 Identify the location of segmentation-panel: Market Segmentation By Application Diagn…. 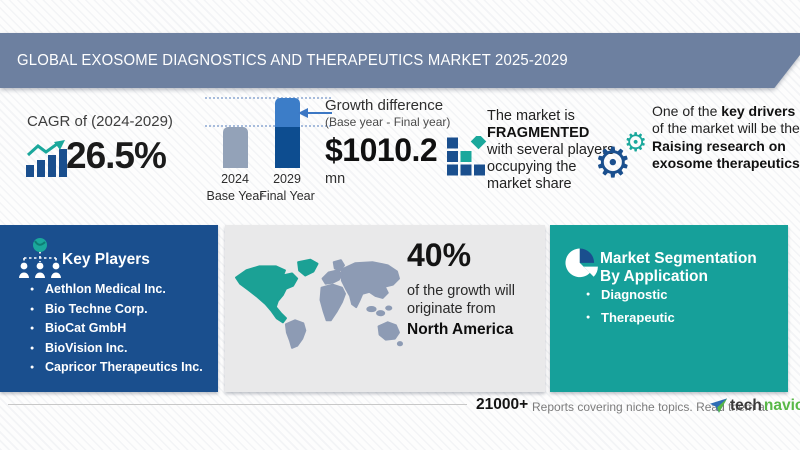
(669, 308).